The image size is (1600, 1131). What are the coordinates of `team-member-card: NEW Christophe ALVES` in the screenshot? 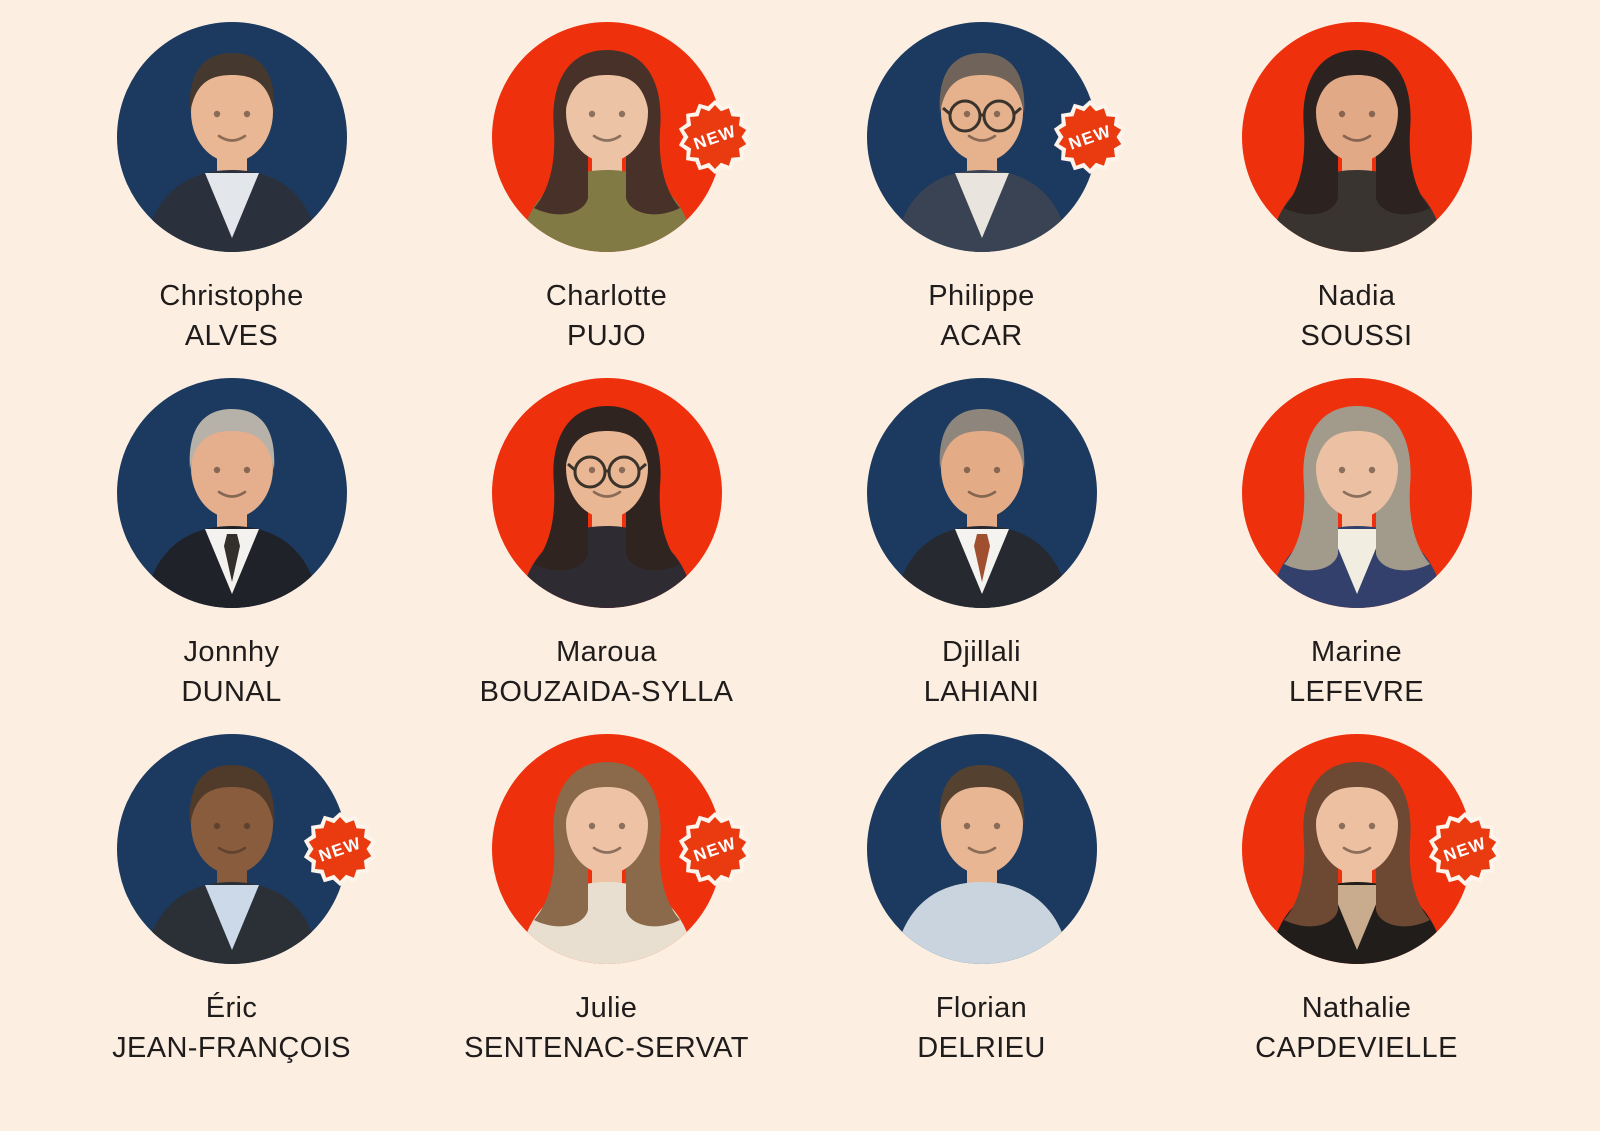 It's located at (231, 189).